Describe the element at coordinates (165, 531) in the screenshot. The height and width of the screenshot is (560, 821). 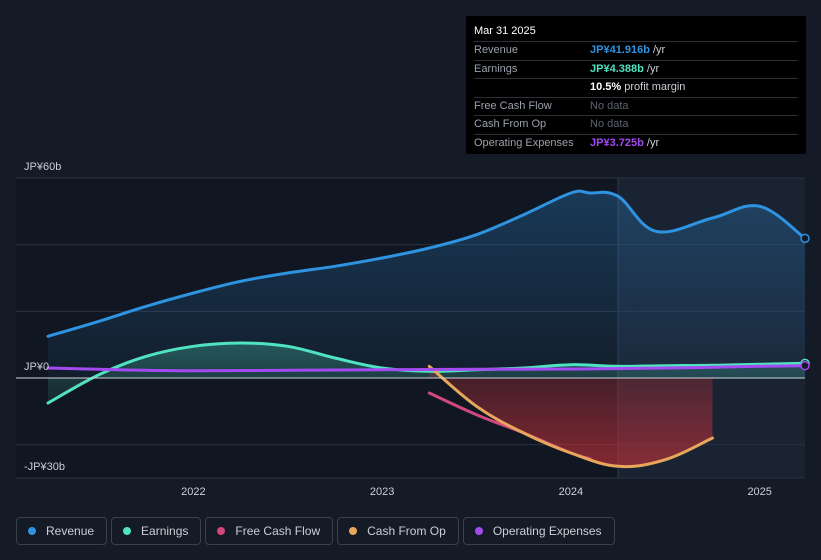
I see `legend-label: Earnings` at that location.